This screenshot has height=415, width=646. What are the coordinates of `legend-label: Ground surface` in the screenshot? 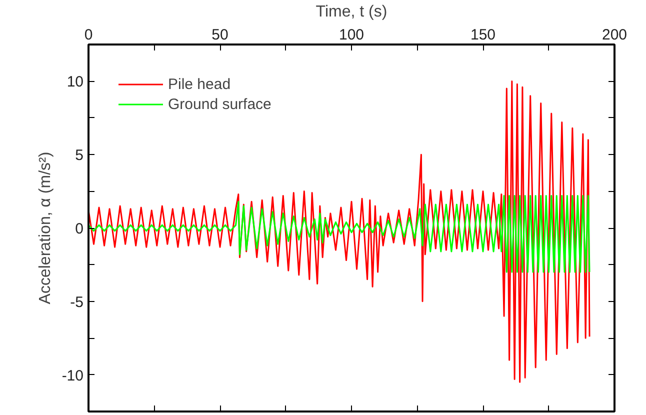 It's located at (220, 104).